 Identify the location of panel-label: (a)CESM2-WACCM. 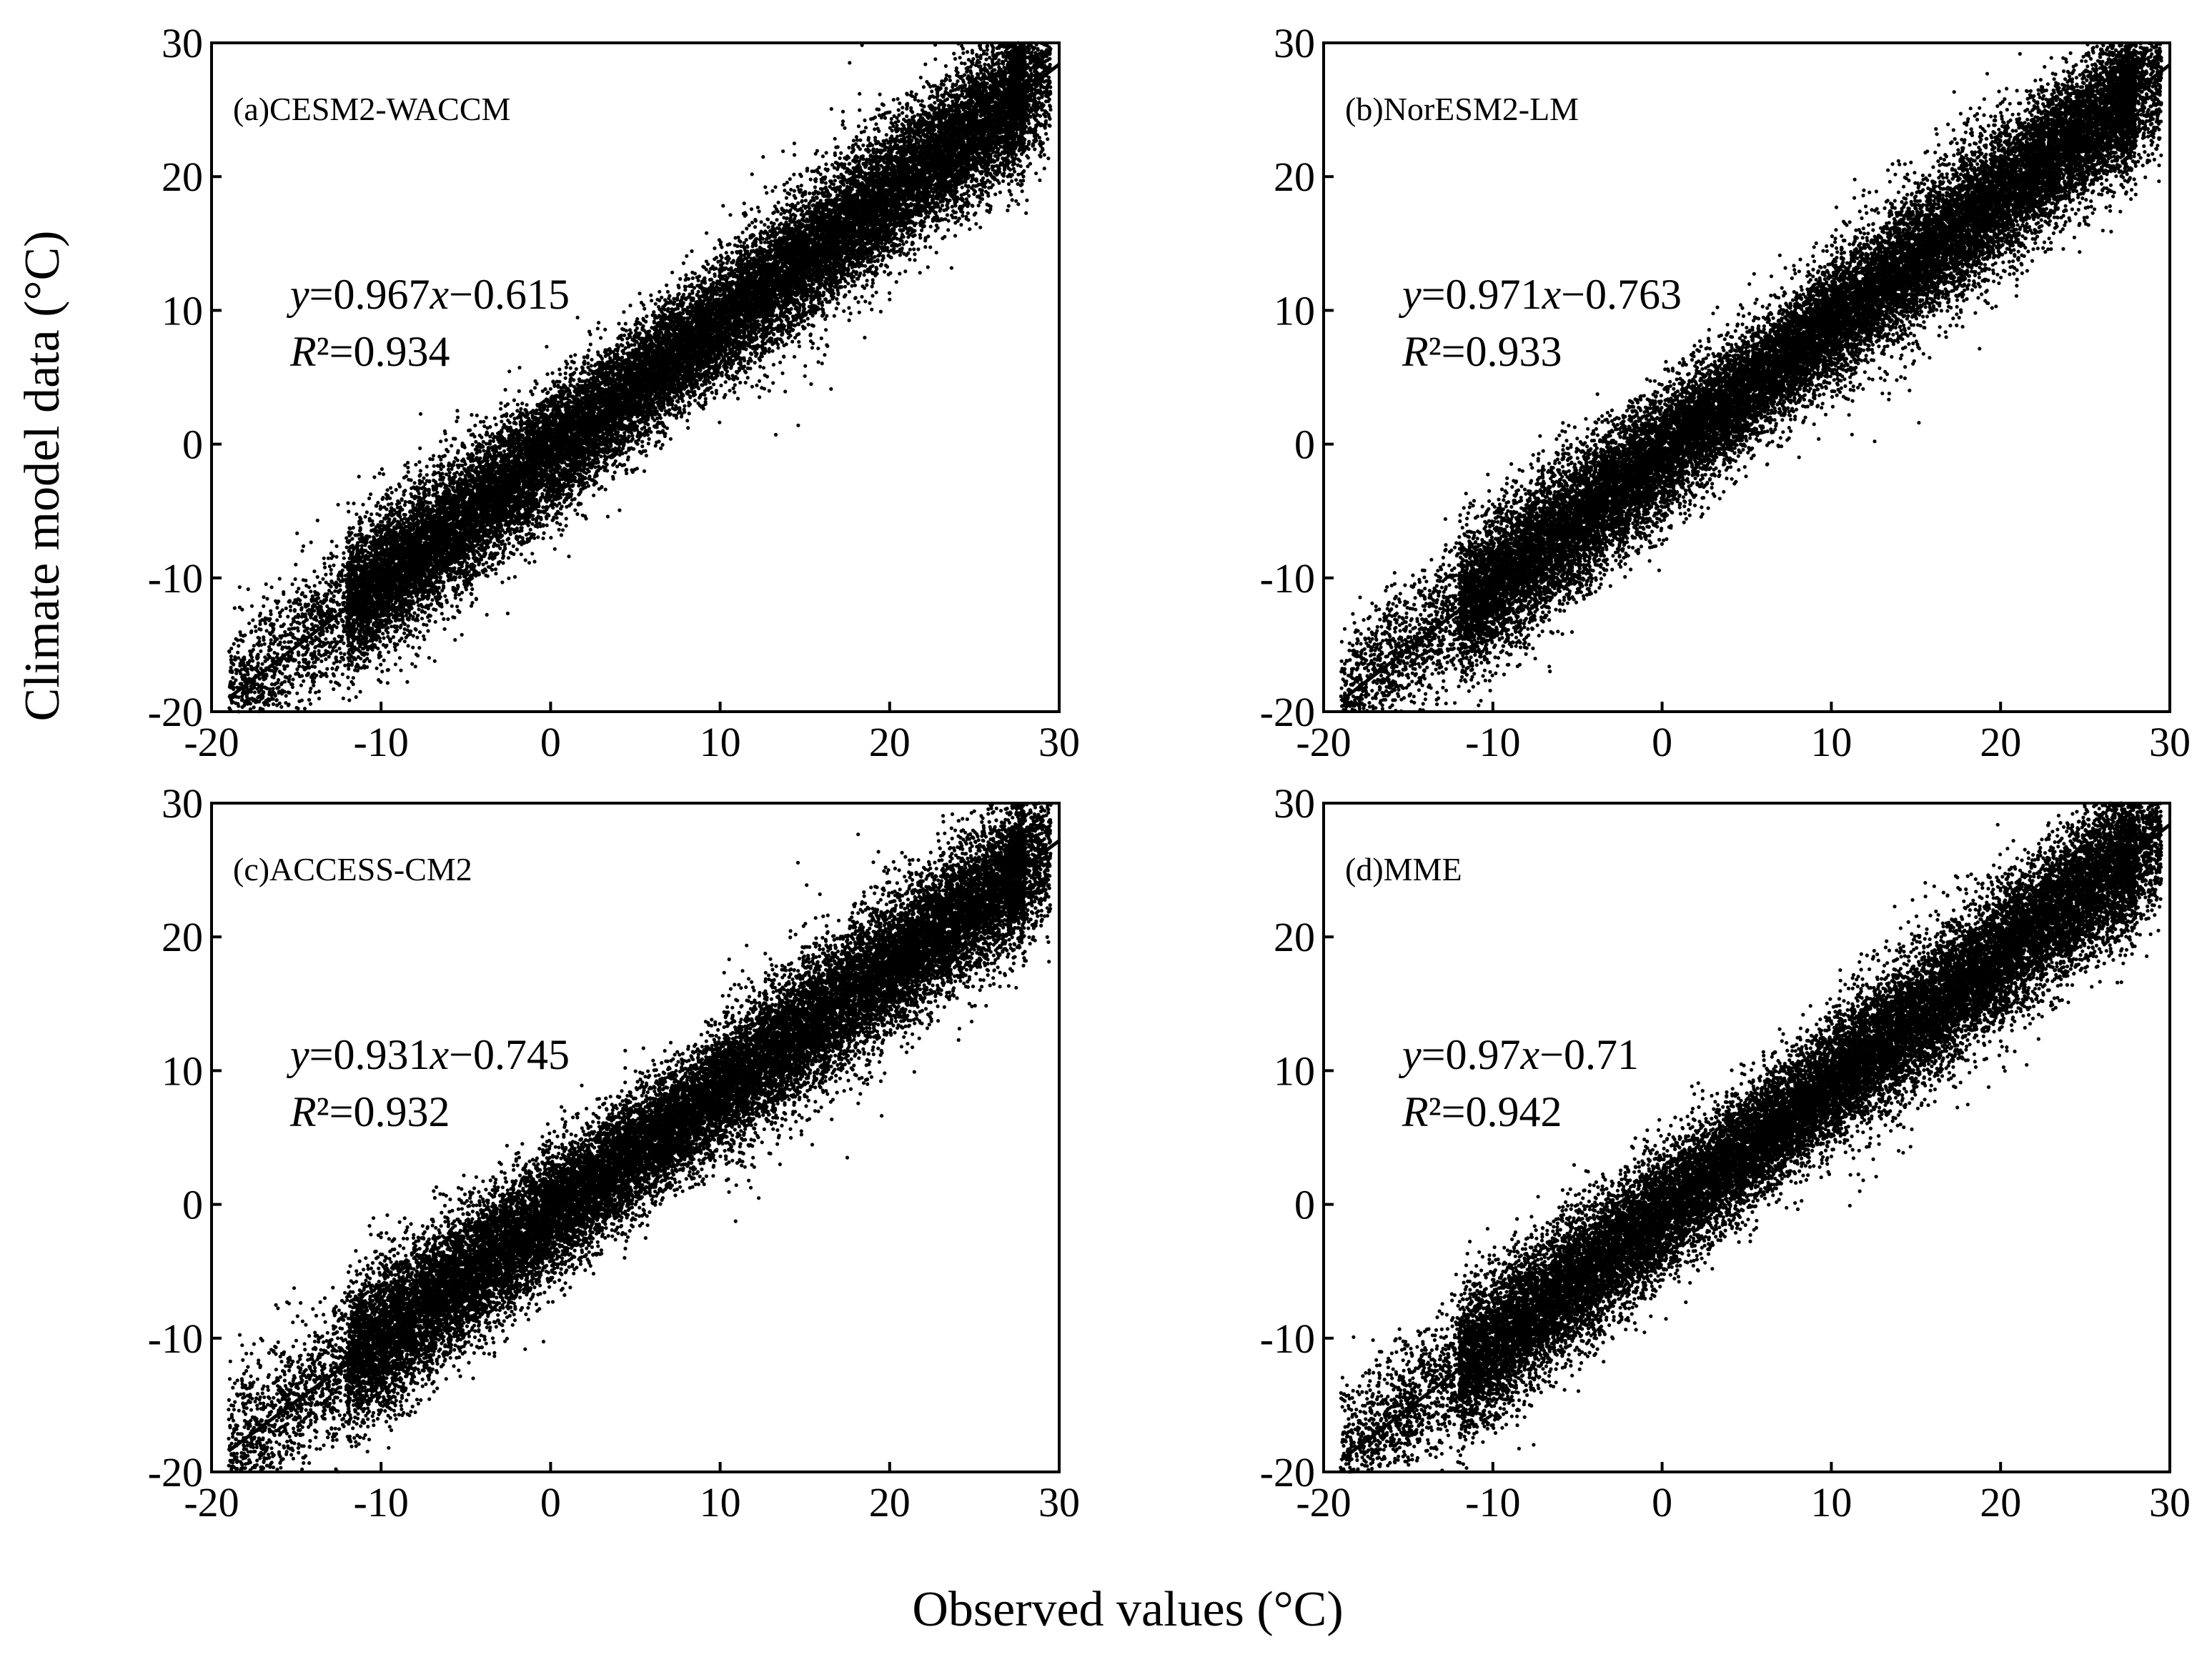
(371, 109).